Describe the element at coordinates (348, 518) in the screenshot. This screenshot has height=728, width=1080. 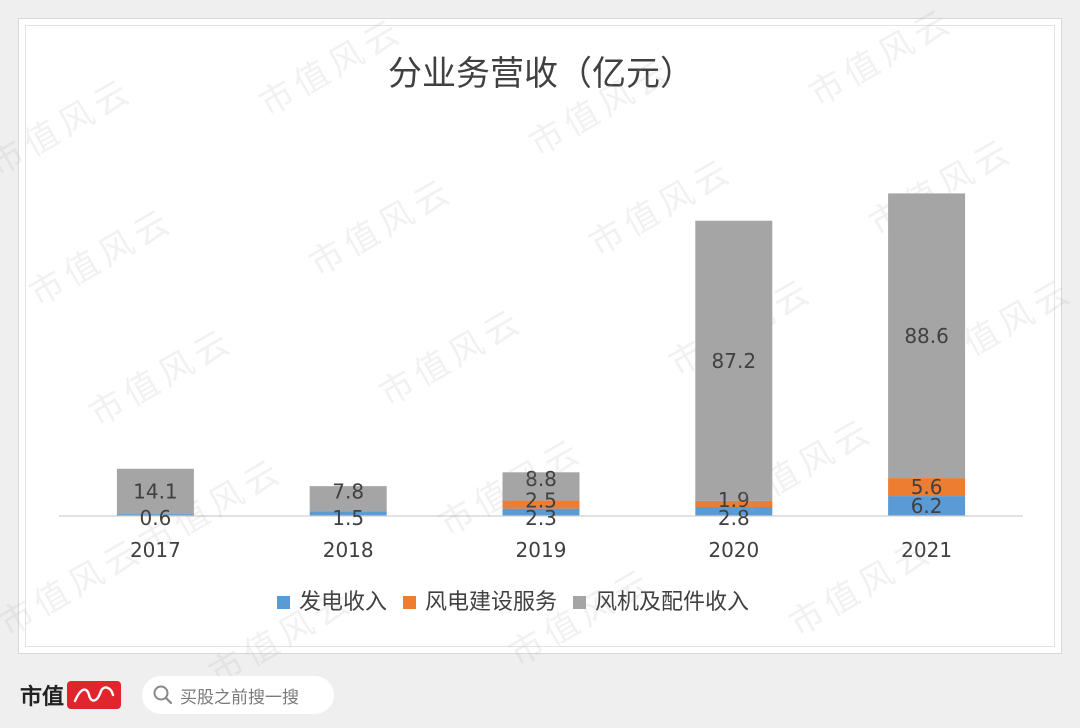
I see `data-label: 1.5` at that location.